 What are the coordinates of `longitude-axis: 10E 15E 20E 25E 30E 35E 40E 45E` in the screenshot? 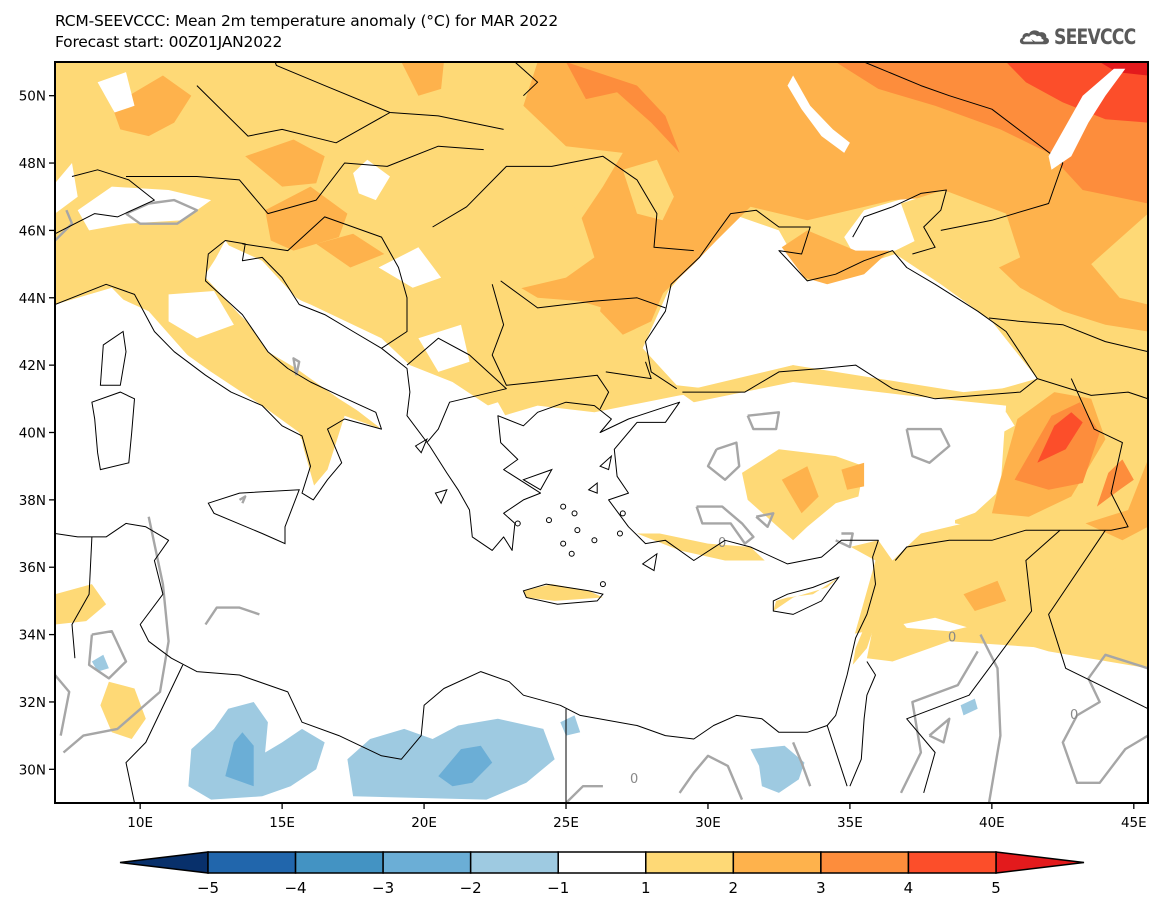 It's located at (637, 817).